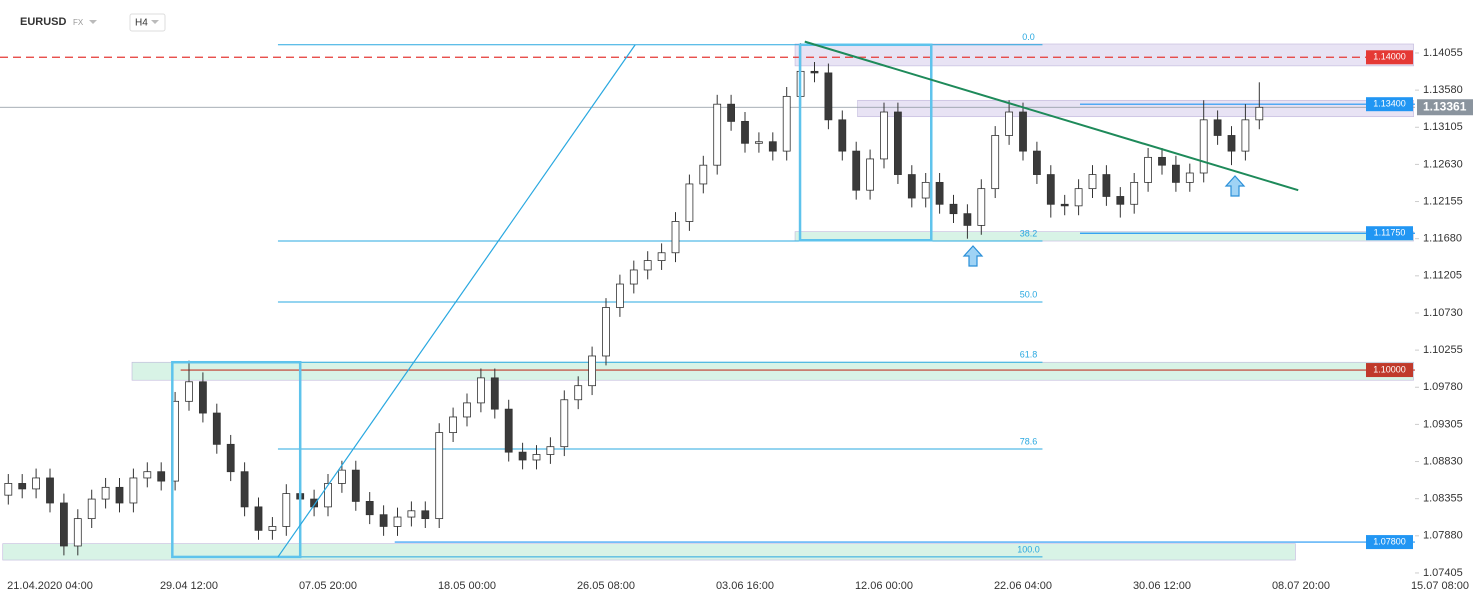  What do you see at coordinates (1162, 586) in the screenshot?
I see `x-tick-label: 30.06 12:00` at bounding box center [1162, 586].